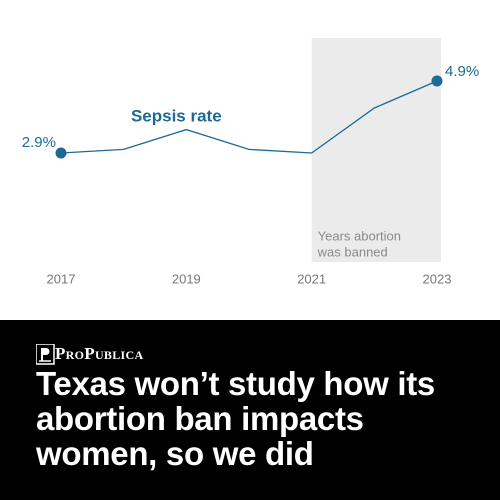  I want to click on x-tick-label: 2019, so click(186, 278).